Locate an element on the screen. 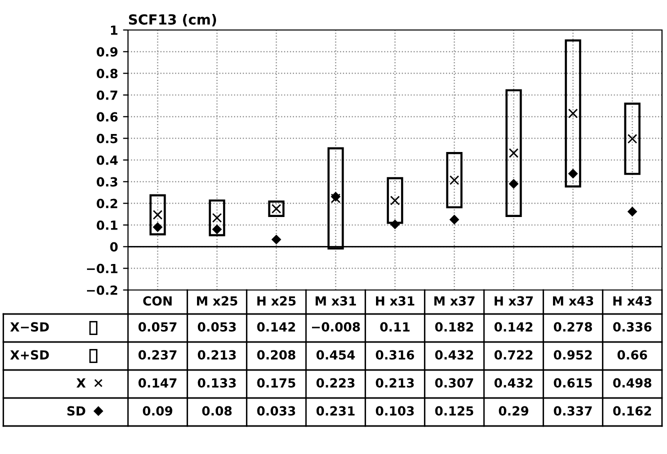  data-label: 0.103 is located at coordinates (395, 411).